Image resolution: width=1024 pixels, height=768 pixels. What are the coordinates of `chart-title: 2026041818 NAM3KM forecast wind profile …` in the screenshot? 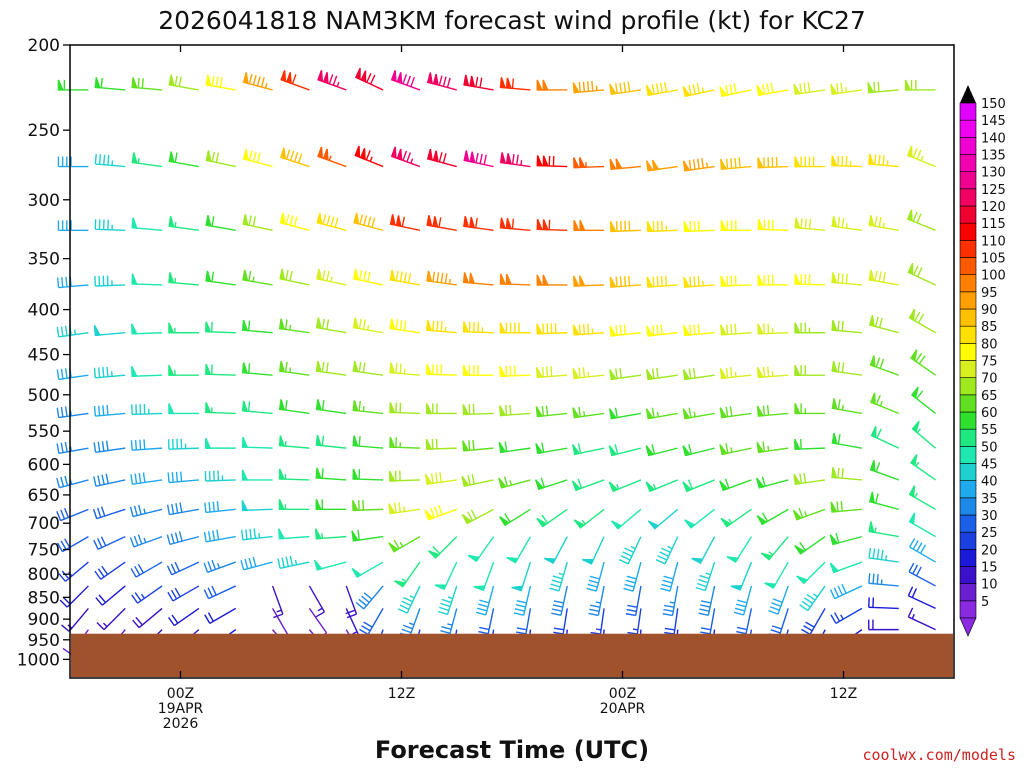 It's located at (512, 20).